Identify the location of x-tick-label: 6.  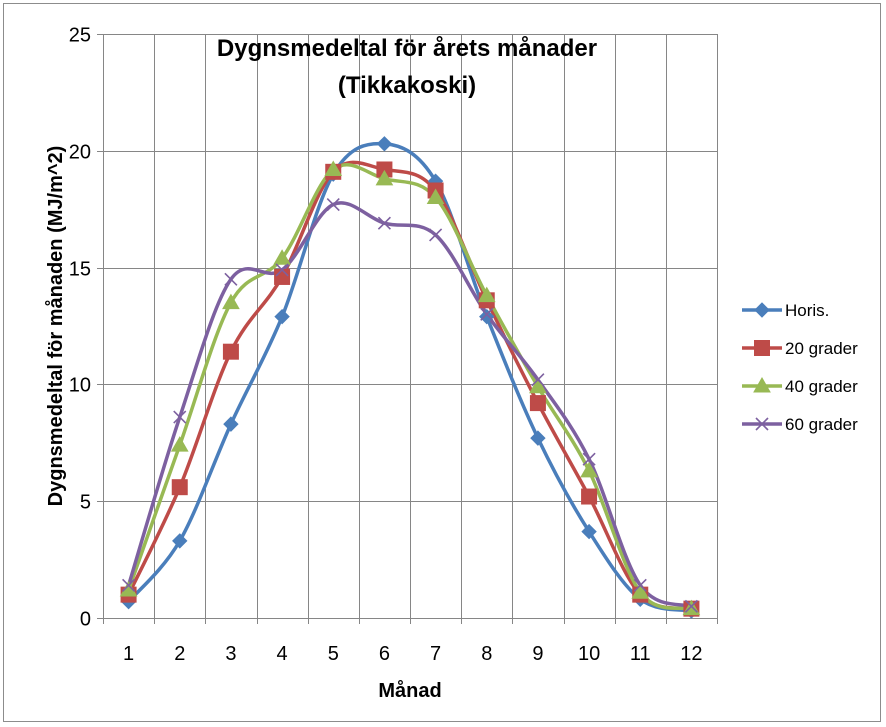
(384, 654).